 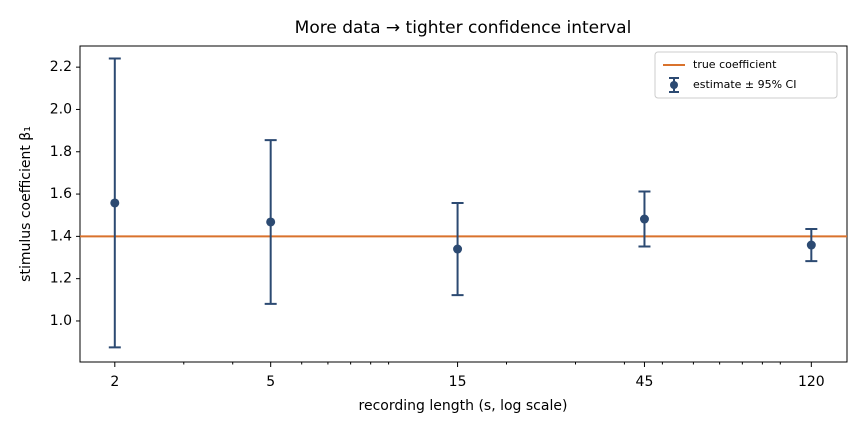 I want to click on y-tick-label: 1.8, so click(x=61, y=152).